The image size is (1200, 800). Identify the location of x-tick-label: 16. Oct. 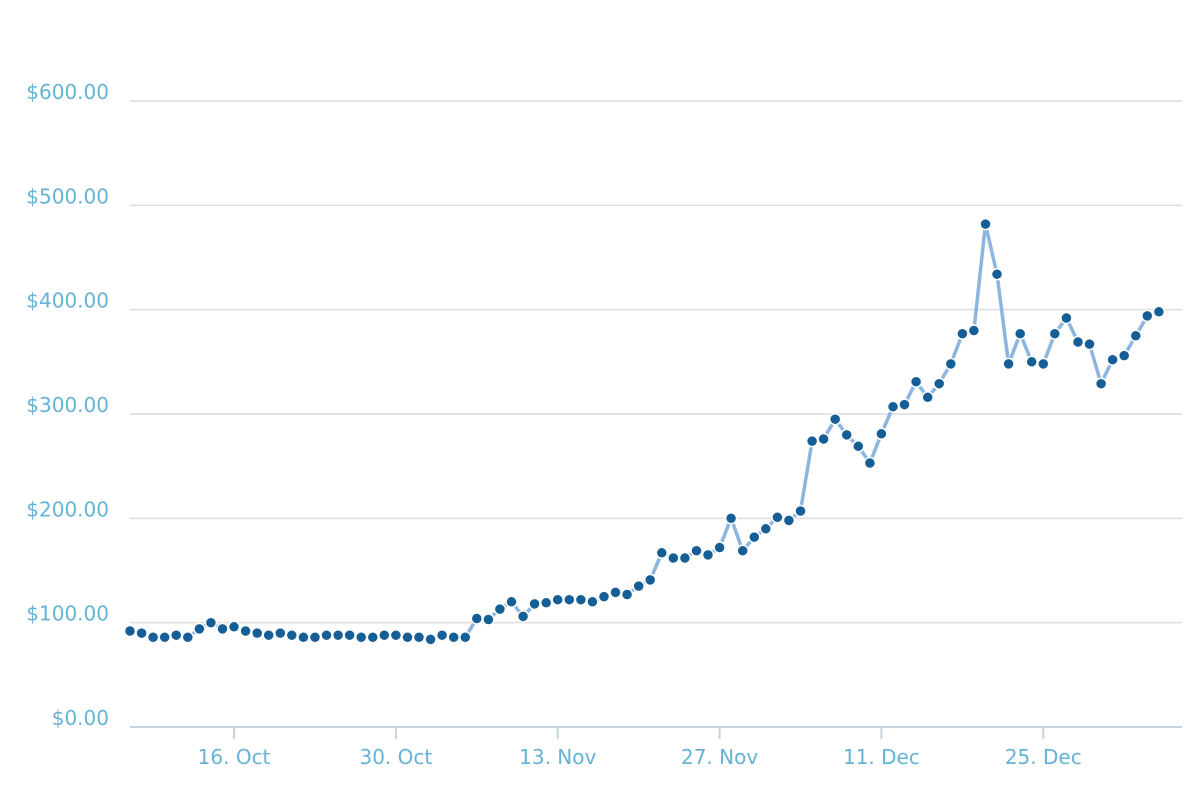
(234, 757).